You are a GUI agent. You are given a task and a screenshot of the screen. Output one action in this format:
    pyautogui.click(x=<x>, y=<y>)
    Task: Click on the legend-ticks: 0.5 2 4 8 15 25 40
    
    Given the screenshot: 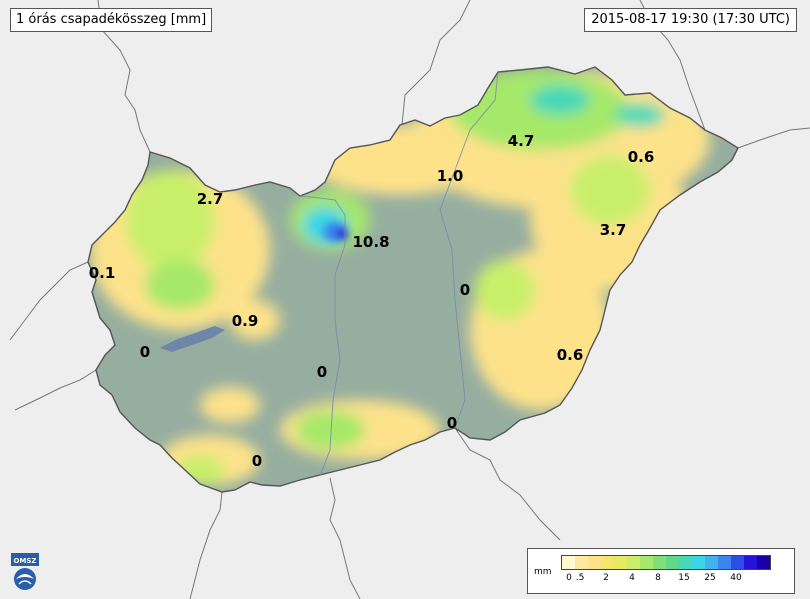 What is the action you would take?
    pyautogui.click(x=677, y=580)
    